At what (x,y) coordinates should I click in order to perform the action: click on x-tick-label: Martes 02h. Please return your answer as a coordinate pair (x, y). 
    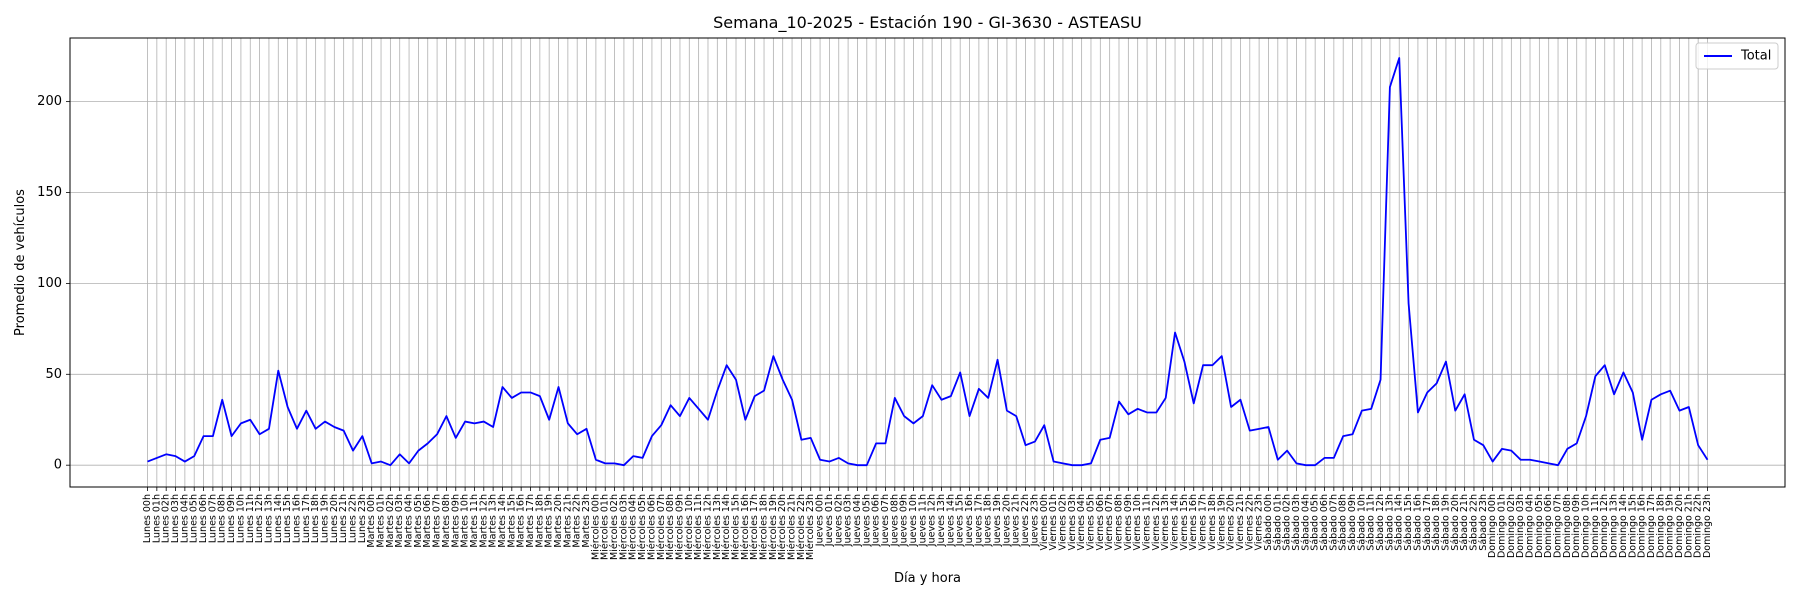
    Looking at the image, I should click on (390, 521).